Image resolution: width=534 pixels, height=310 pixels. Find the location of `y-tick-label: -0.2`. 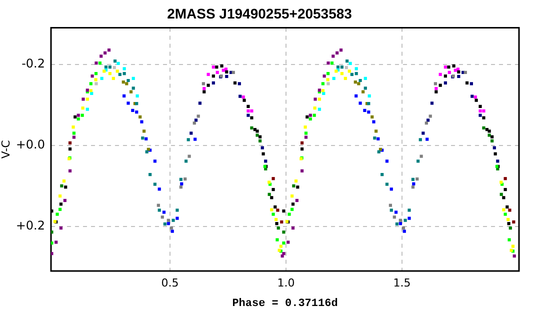

y-tick-label: -0.2 is located at coordinates (33, 63).